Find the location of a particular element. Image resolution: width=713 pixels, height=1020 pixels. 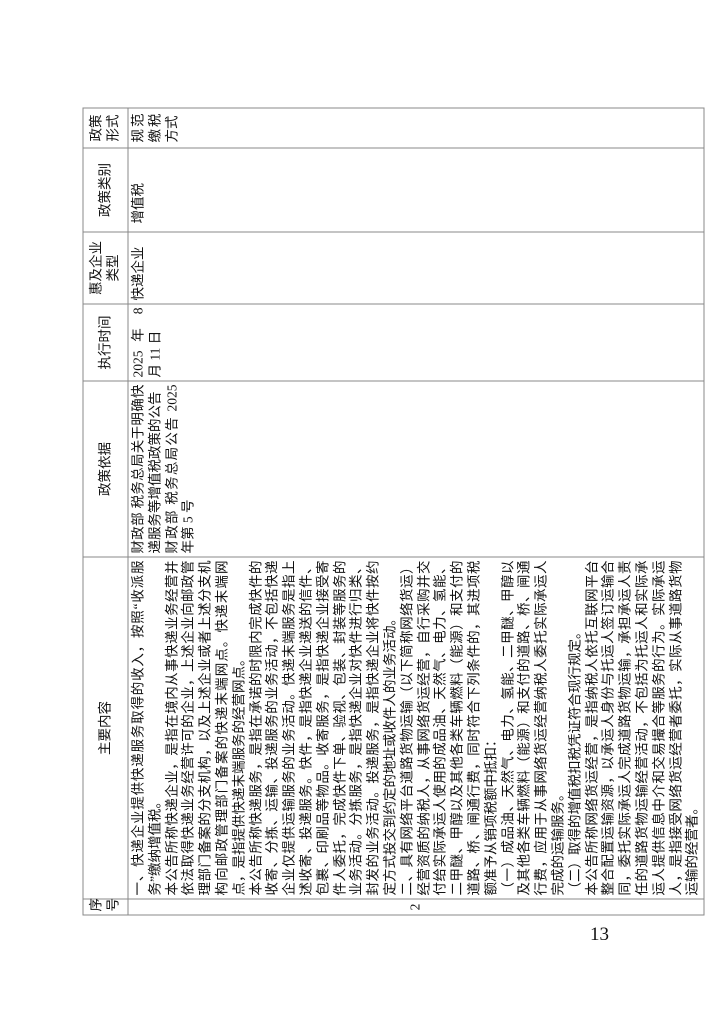

serial-cell: 2 is located at coordinates (415, 906).